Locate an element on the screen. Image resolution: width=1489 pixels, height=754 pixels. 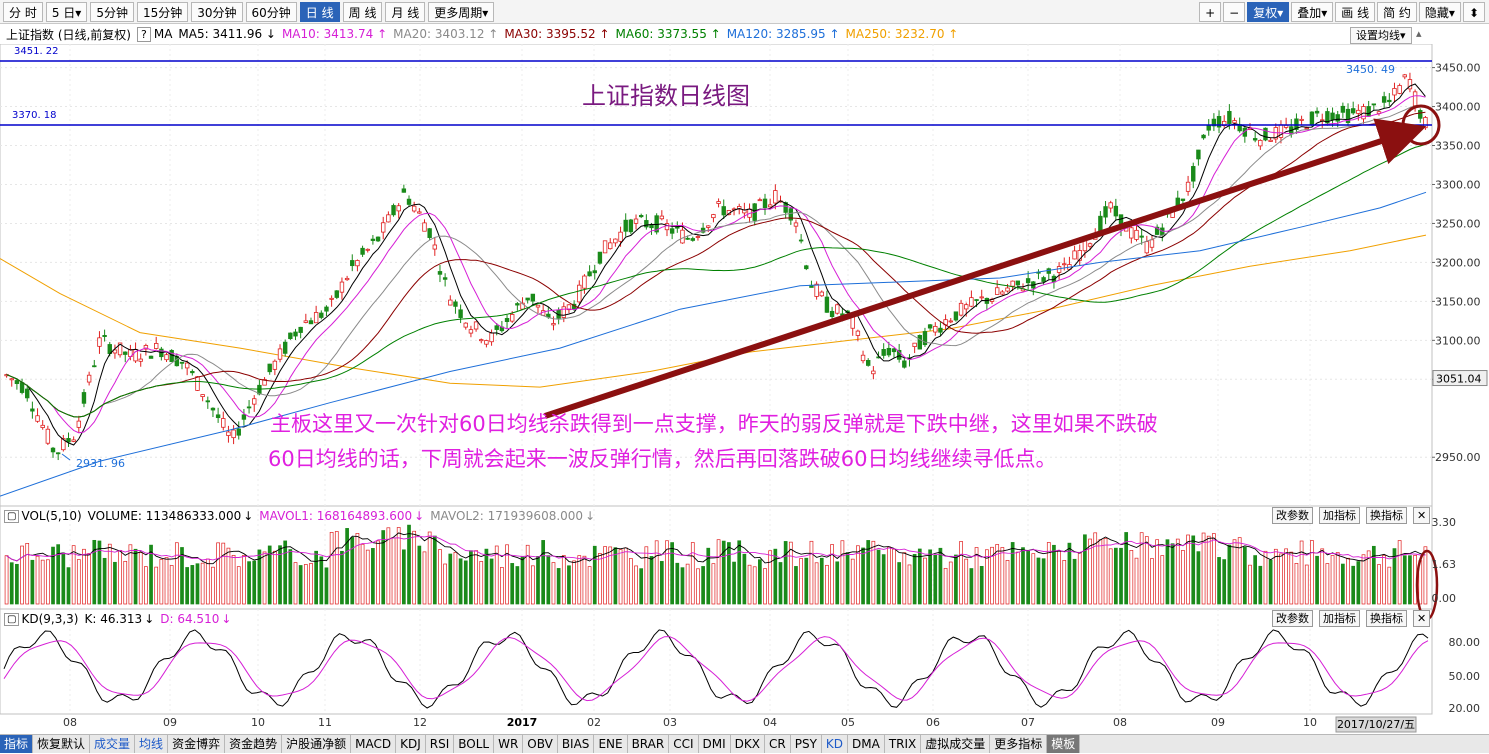
high-label: 3450. 49 is located at coordinates (1370, 69).